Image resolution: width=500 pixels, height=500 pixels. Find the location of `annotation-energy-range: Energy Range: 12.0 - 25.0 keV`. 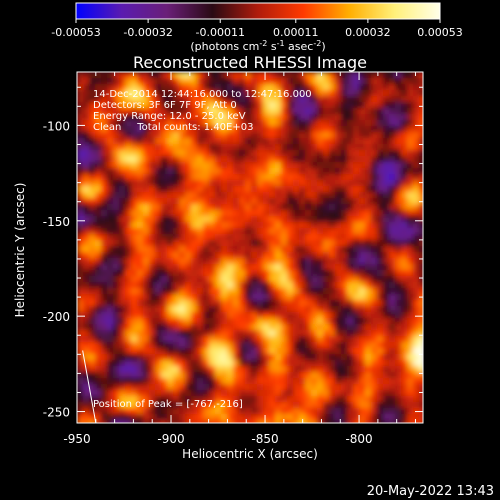

annotation-energy-range: Energy Range: 12.0 - 25.0 keV is located at coordinates (169, 116).